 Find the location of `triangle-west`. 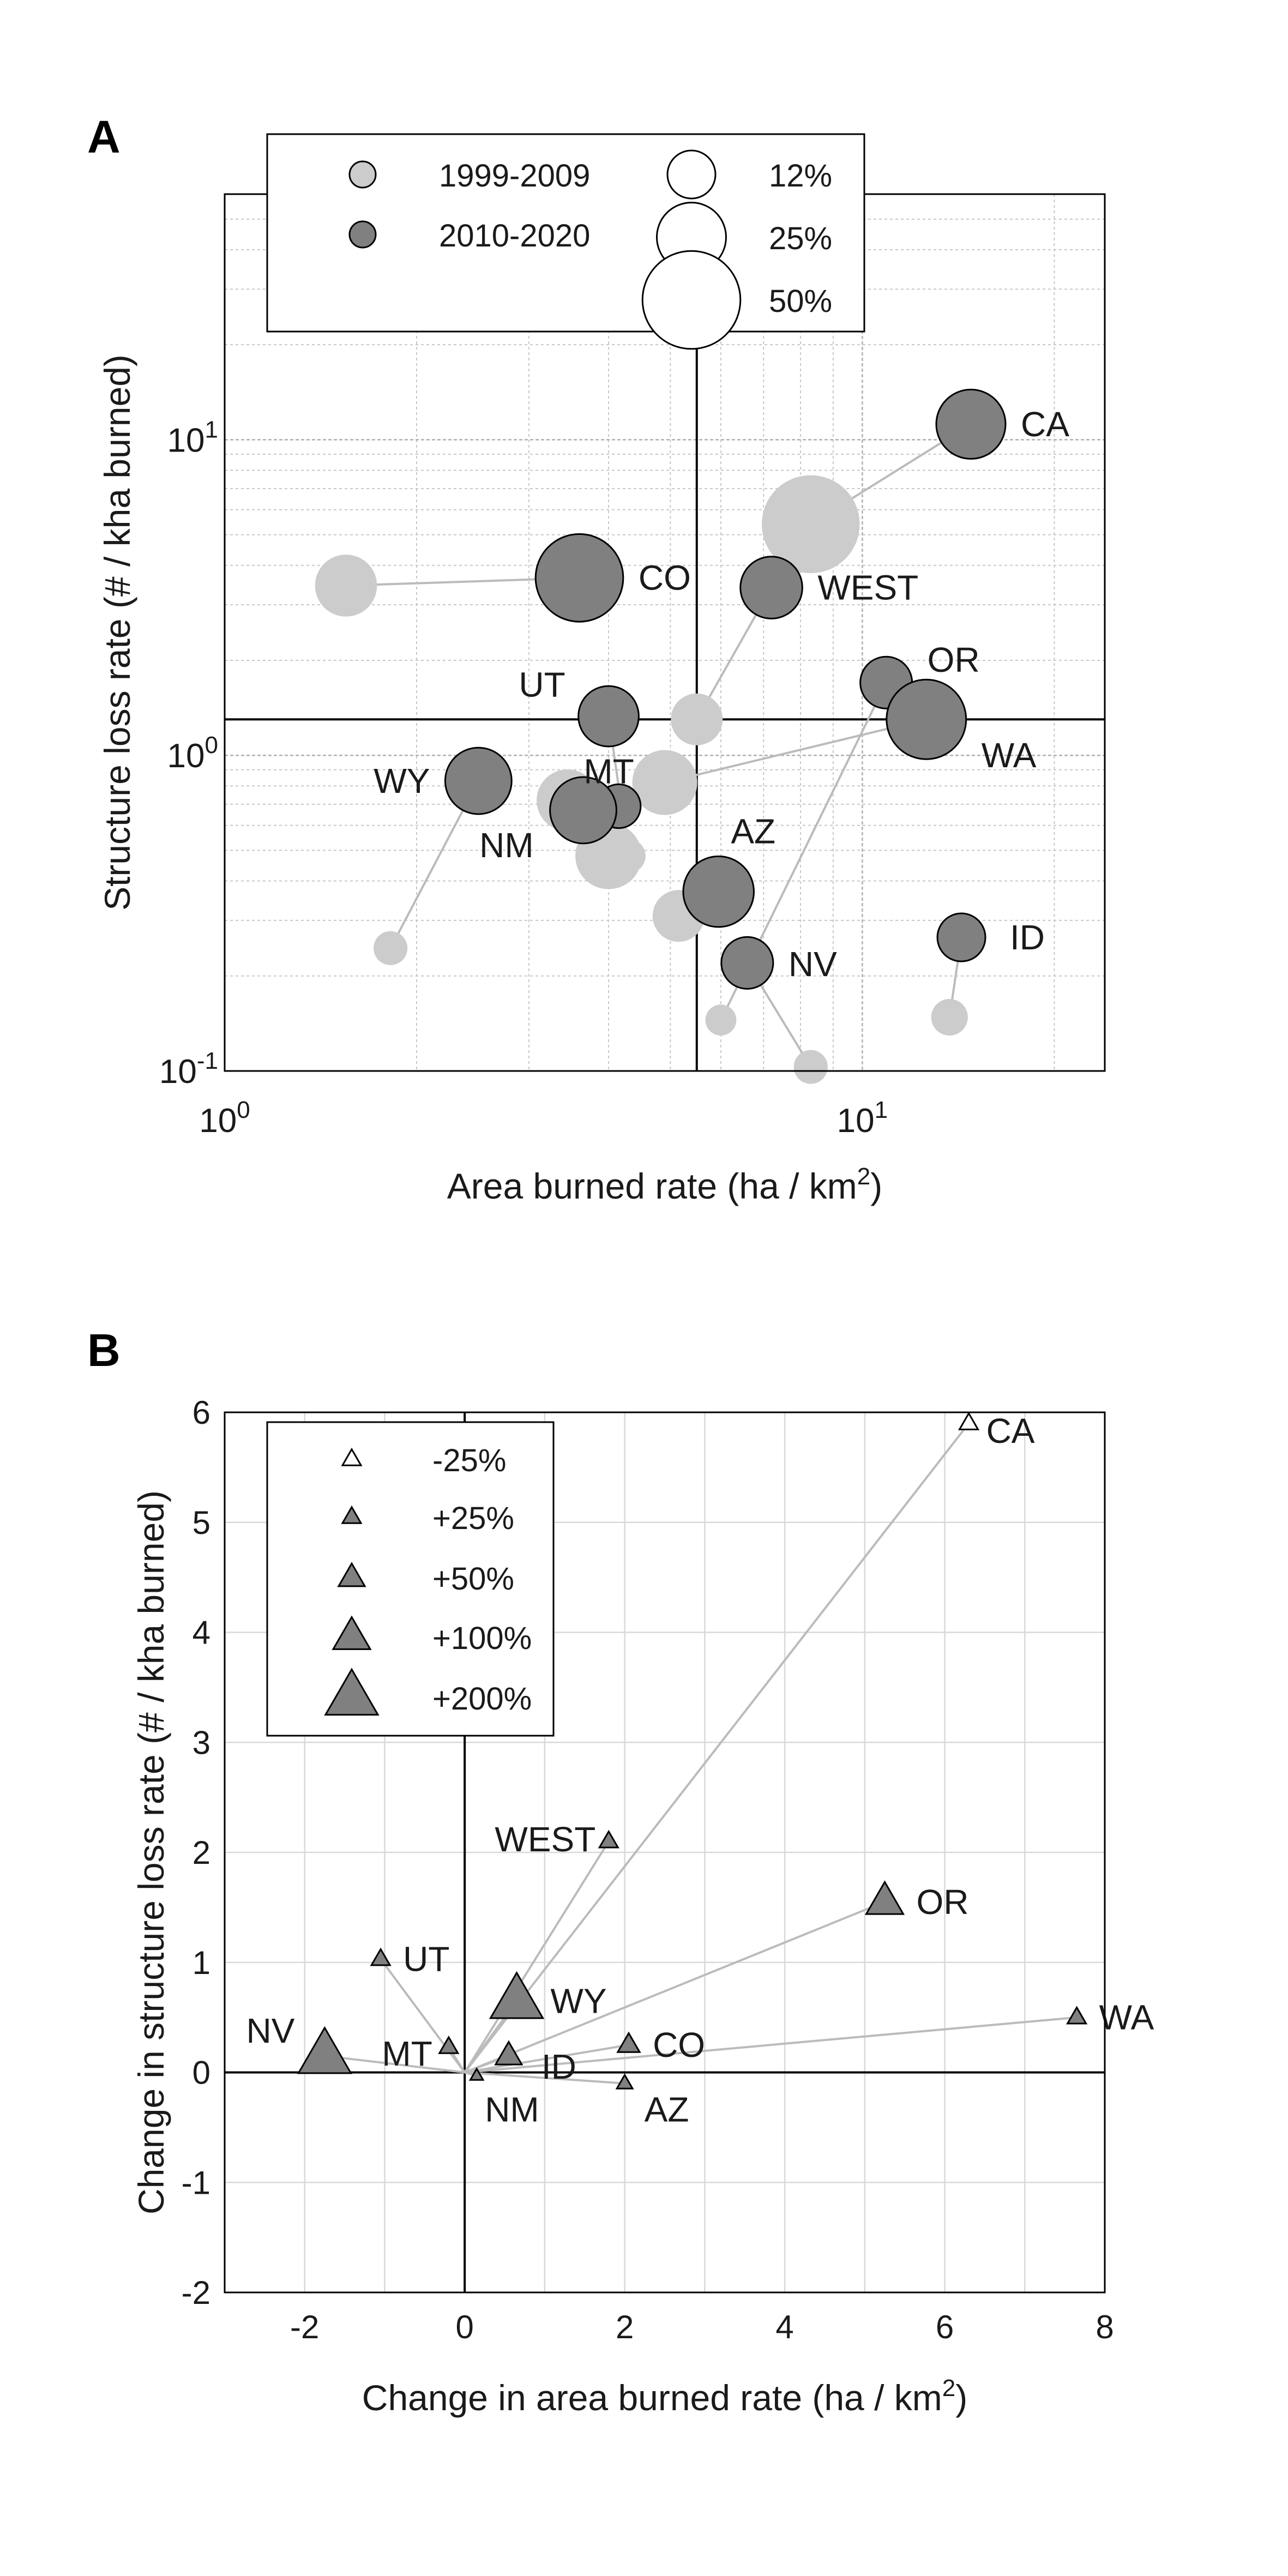

triangle-west is located at coordinates (608, 1839).